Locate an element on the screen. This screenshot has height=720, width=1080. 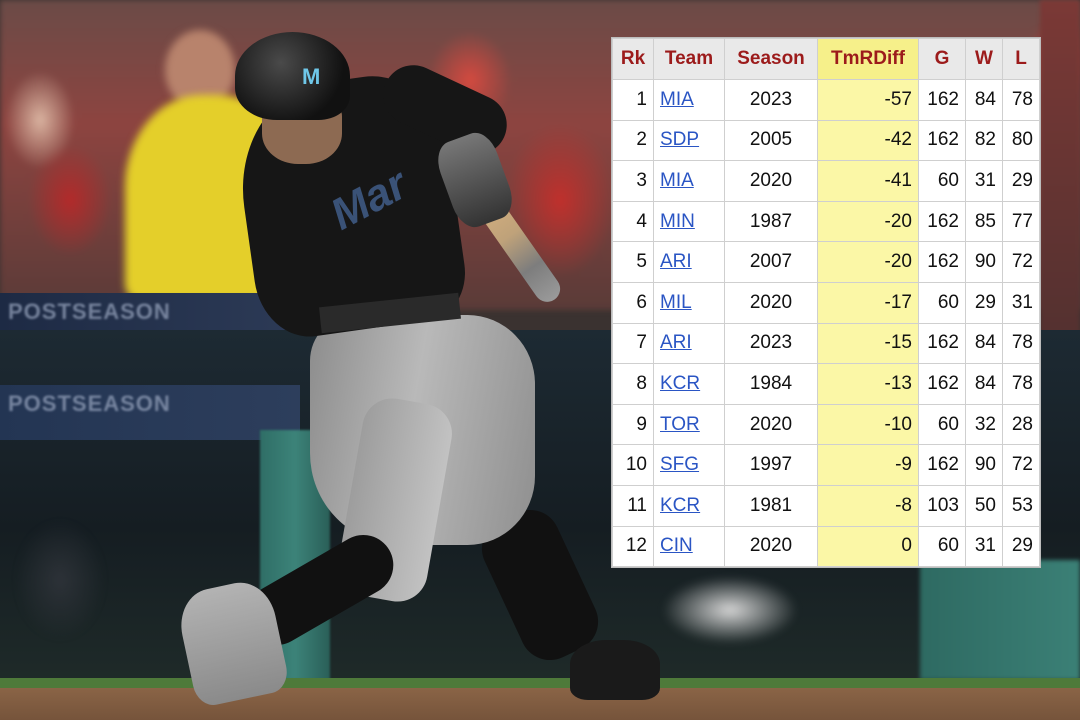
back-shoe is located at coordinates (615, 670).